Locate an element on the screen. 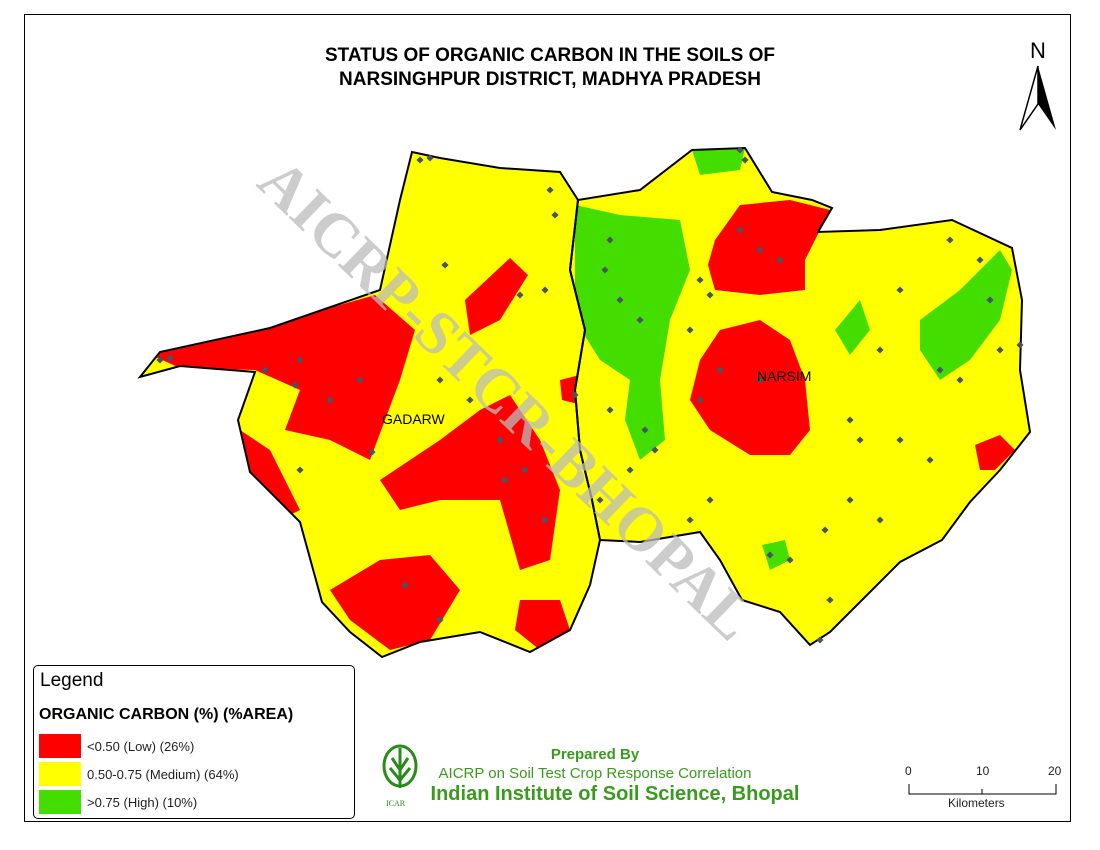 The image size is (1100, 850). legend-item-low: <0.50 (Low) (26%) is located at coordinates (116, 746).